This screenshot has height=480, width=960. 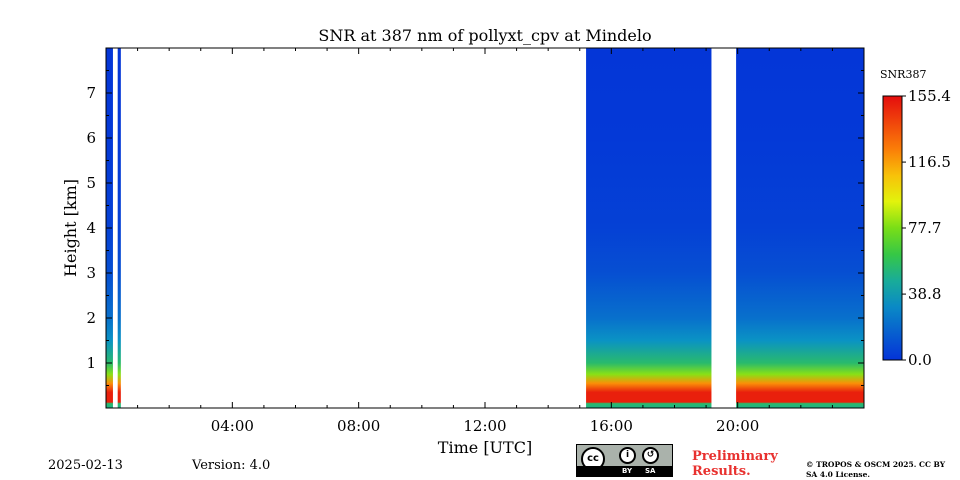 What do you see at coordinates (91, 228) in the screenshot?
I see `y-tick-label: 4` at bounding box center [91, 228].